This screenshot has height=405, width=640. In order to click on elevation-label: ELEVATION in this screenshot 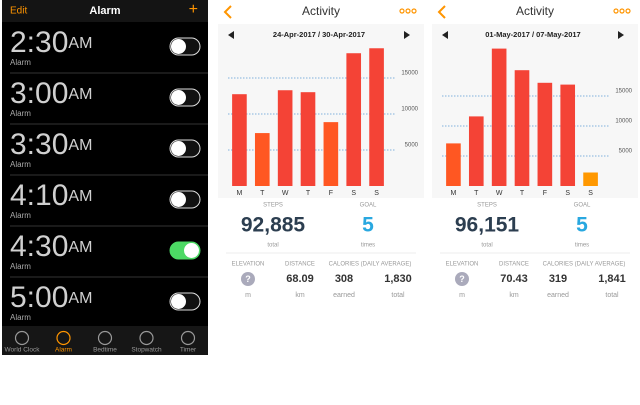, I will do `click(462, 265)`.